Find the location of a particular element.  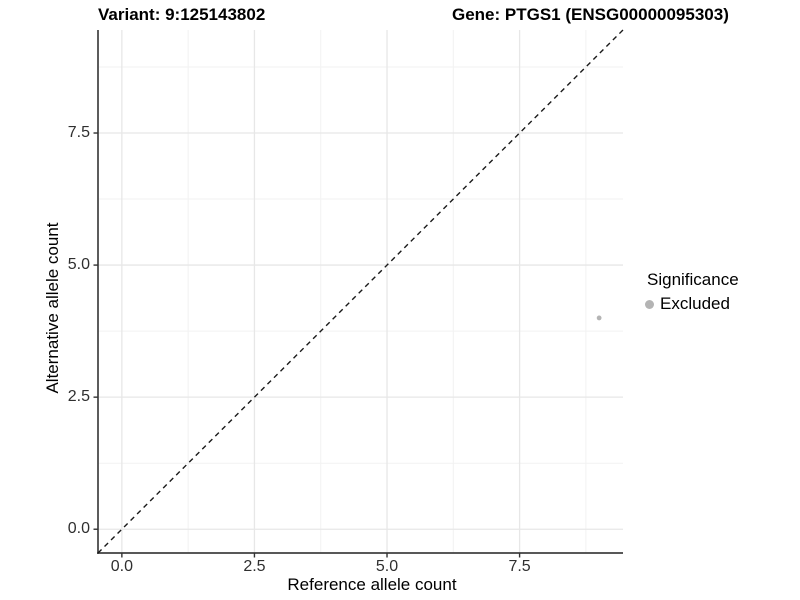

y-tick-label: 7.5 is located at coordinates (78, 132).